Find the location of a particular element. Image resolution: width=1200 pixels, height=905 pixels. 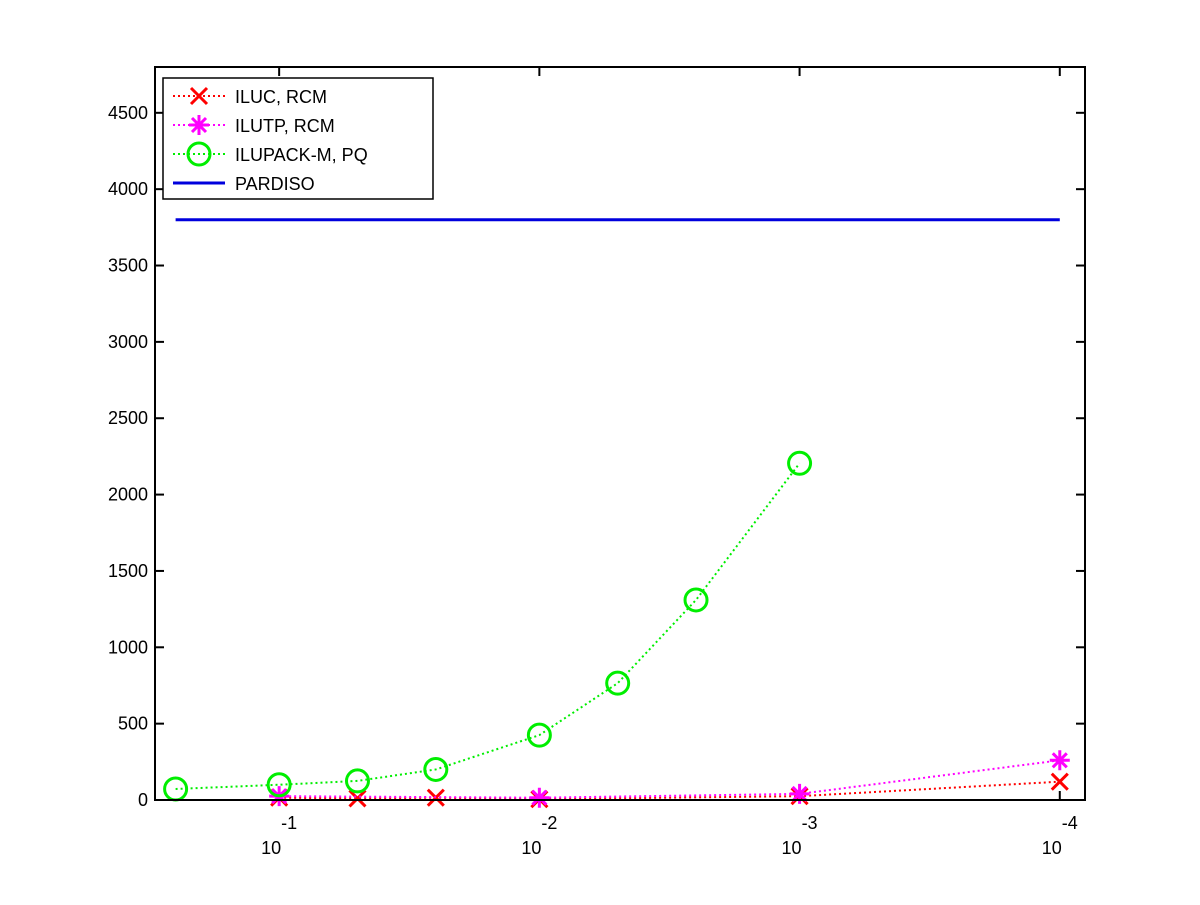

legend-label: ILUC, RCM is located at coordinates (281, 97).